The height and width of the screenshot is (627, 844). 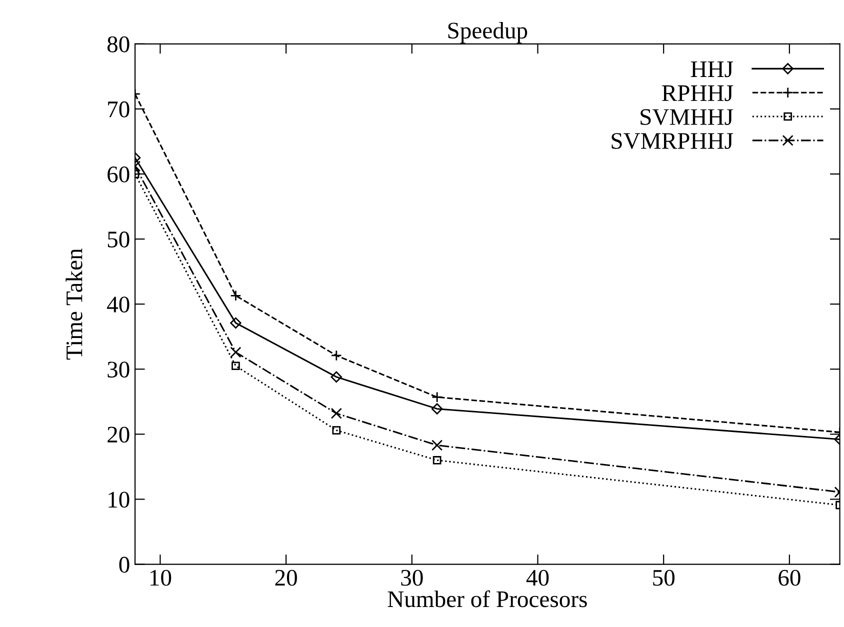 What do you see at coordinates (687, 117) in the screenshot?
I see `legend-label: SVMHHJ` at bounding box center [687, 117].